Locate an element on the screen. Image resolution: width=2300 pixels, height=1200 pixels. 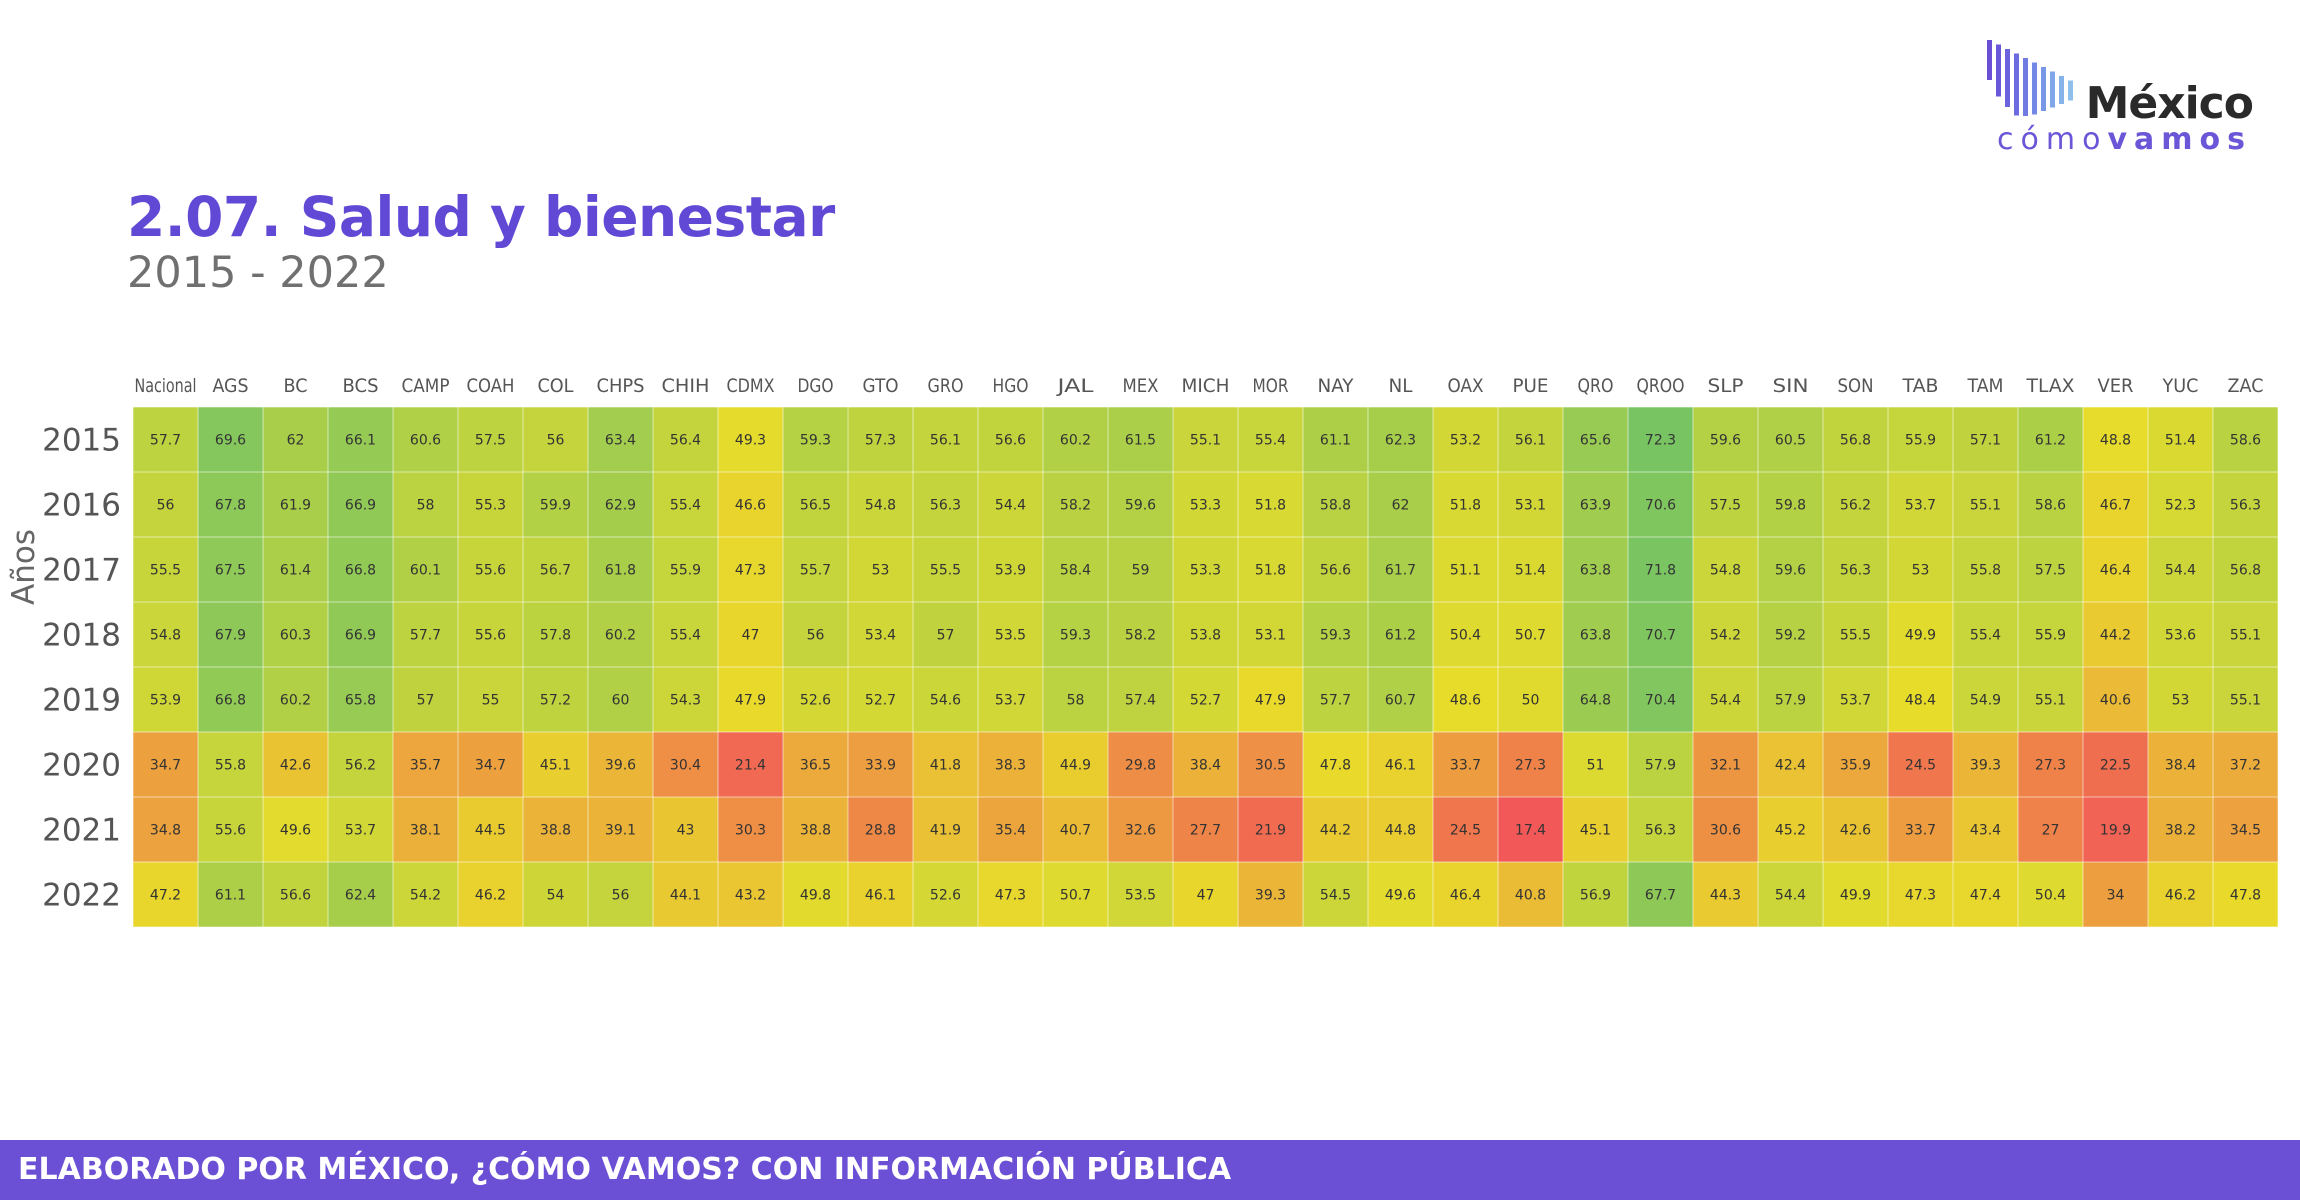
heatmap-value-label: 61.7 is located at coordinates (1400, 571).